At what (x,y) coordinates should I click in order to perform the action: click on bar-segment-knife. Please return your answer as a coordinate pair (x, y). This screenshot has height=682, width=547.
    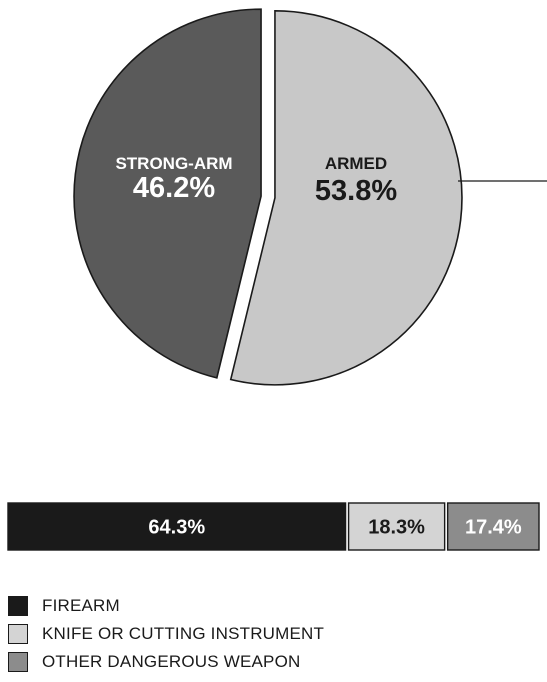
    Looking at the image, I should click on (396, 526).